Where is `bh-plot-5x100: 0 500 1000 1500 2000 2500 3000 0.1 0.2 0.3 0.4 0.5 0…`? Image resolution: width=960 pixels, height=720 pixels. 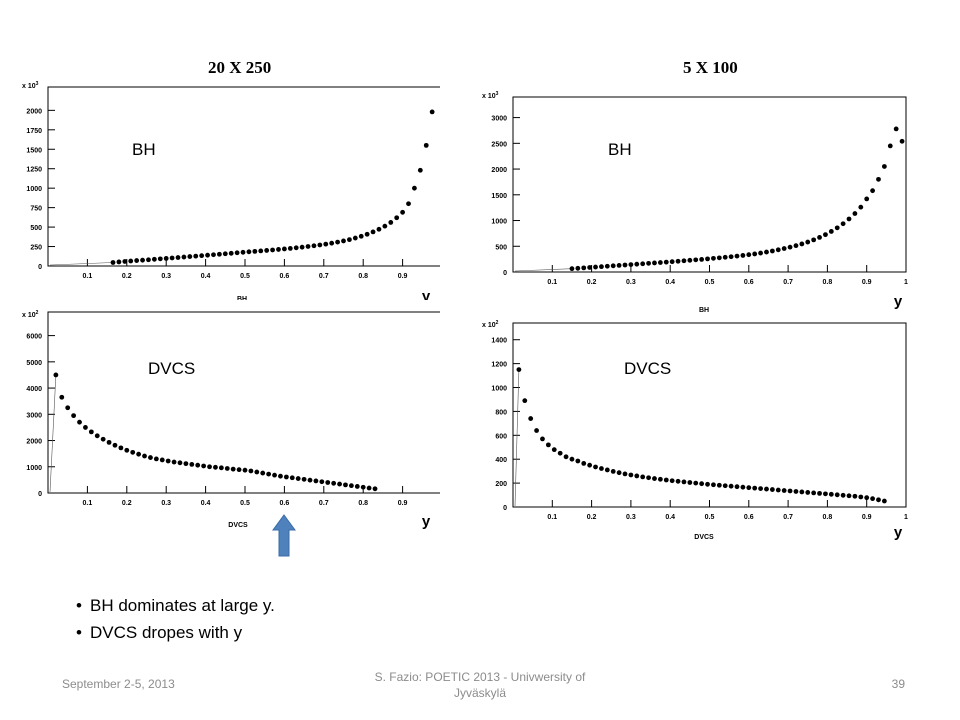
bh-plot-5x100: 0 500 1000 1500 2000 2500 3000 0.1 0.2 0.3 0.4 0.5 0… is located at coordinates (695, 202).